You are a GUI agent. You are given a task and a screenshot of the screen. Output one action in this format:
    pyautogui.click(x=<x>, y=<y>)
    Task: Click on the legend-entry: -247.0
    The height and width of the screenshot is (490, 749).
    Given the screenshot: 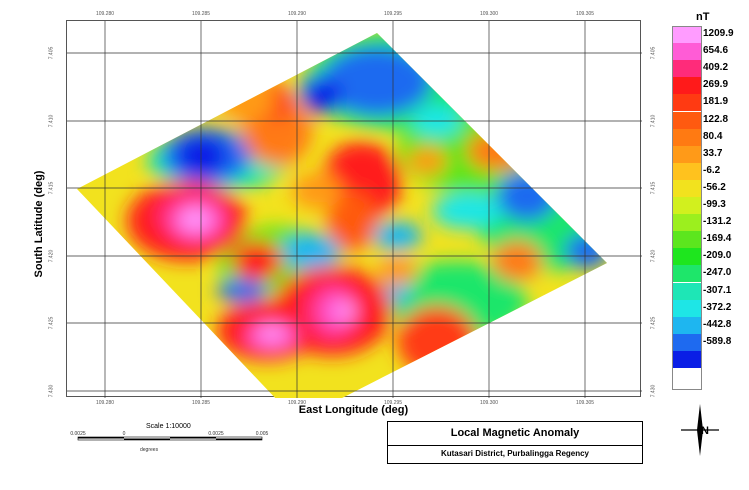 What is the action you would take?
    pyautogui.click(x=705, y=274)
    